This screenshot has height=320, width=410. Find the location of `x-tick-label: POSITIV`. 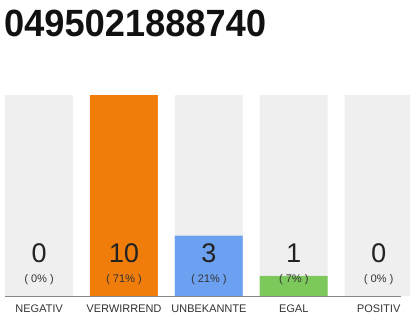

x-tick-label: POSITIV is located at coordinates (378, 309).